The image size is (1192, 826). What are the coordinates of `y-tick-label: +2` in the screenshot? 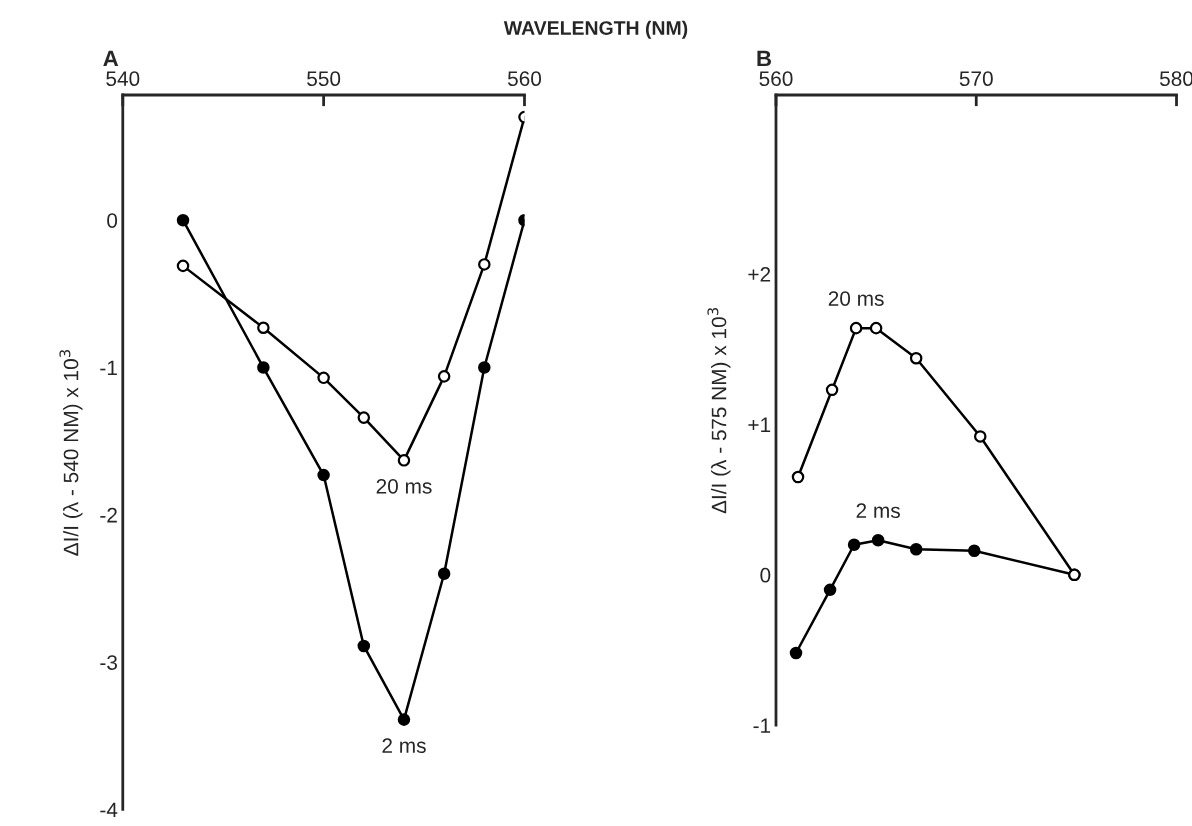 It's located at (759, 274).